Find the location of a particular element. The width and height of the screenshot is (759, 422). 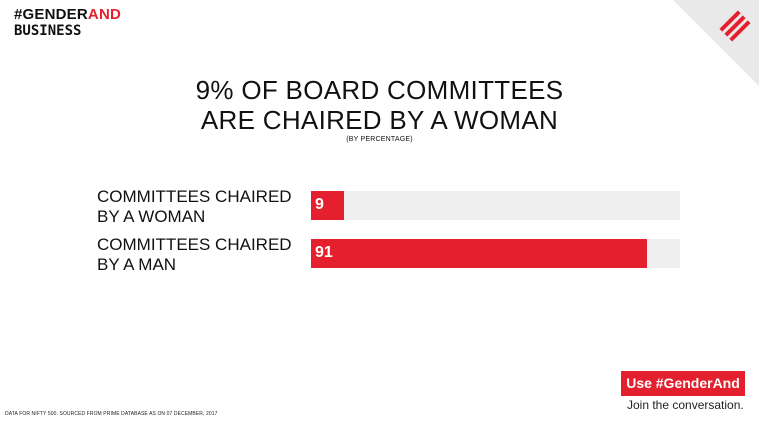

bar-label-woman: COMMITTEES CHAIRED BY A WOMAN is located at coordinates (202, 207).